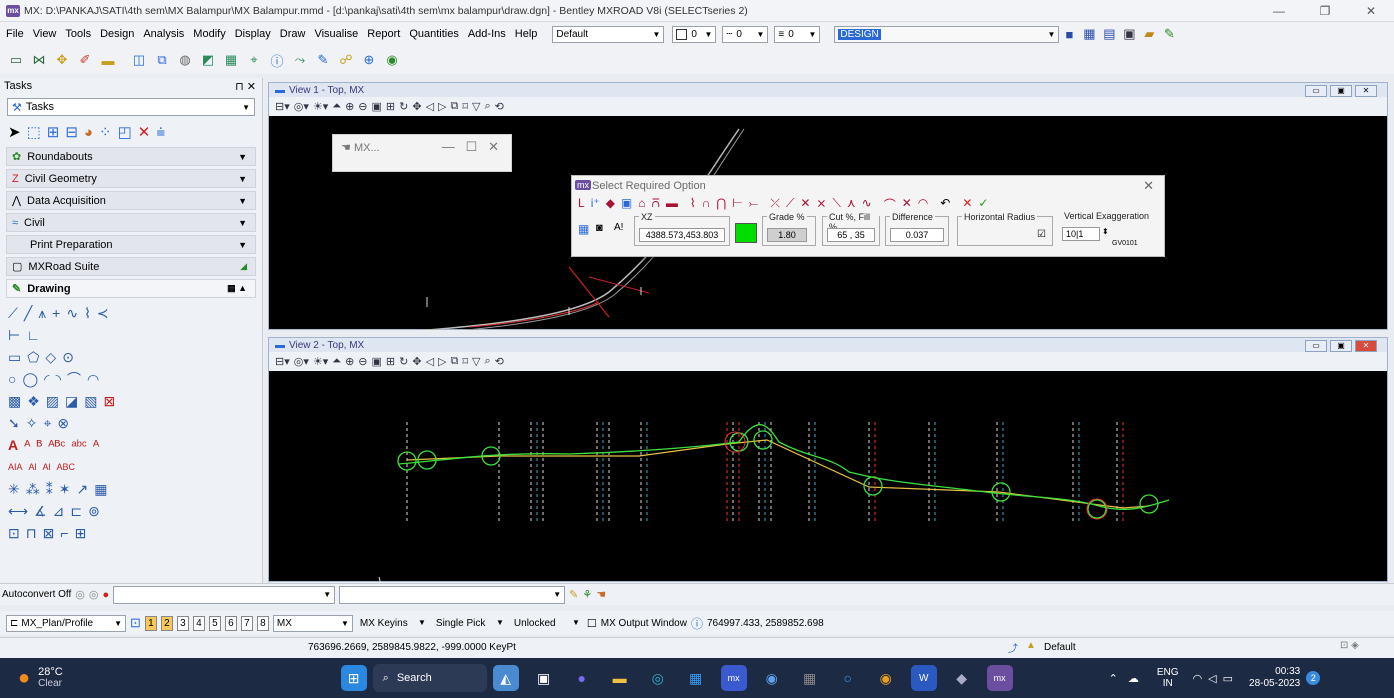  What do you see at coordinates (224, 594) in the screenshot?
I see `keyin-combo: ▼` at bounding box center [224, 594].